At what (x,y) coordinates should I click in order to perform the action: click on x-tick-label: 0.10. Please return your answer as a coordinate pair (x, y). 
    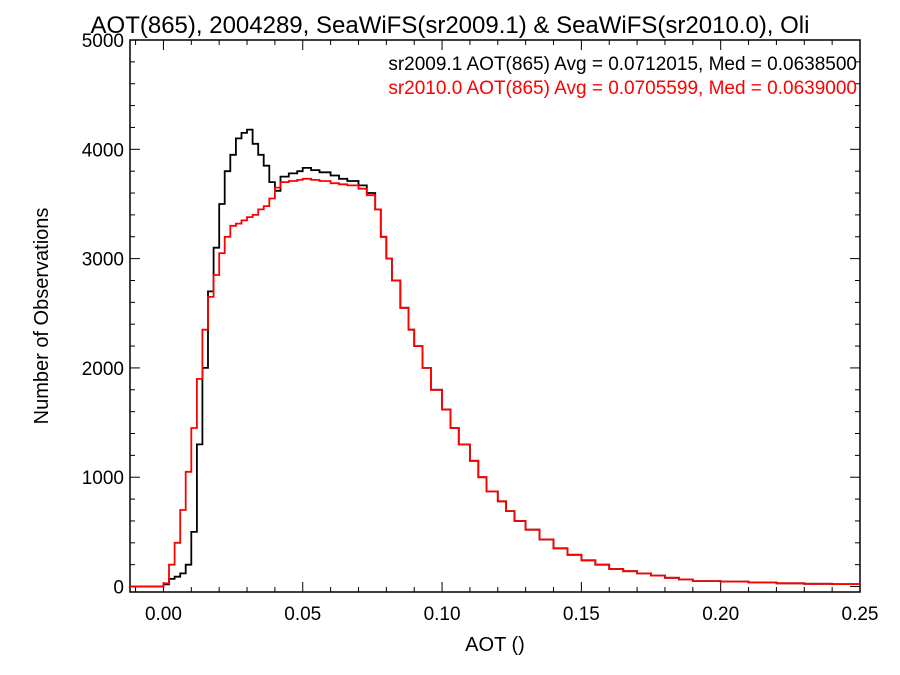
    Looking at the image, I should click on (442, 614).